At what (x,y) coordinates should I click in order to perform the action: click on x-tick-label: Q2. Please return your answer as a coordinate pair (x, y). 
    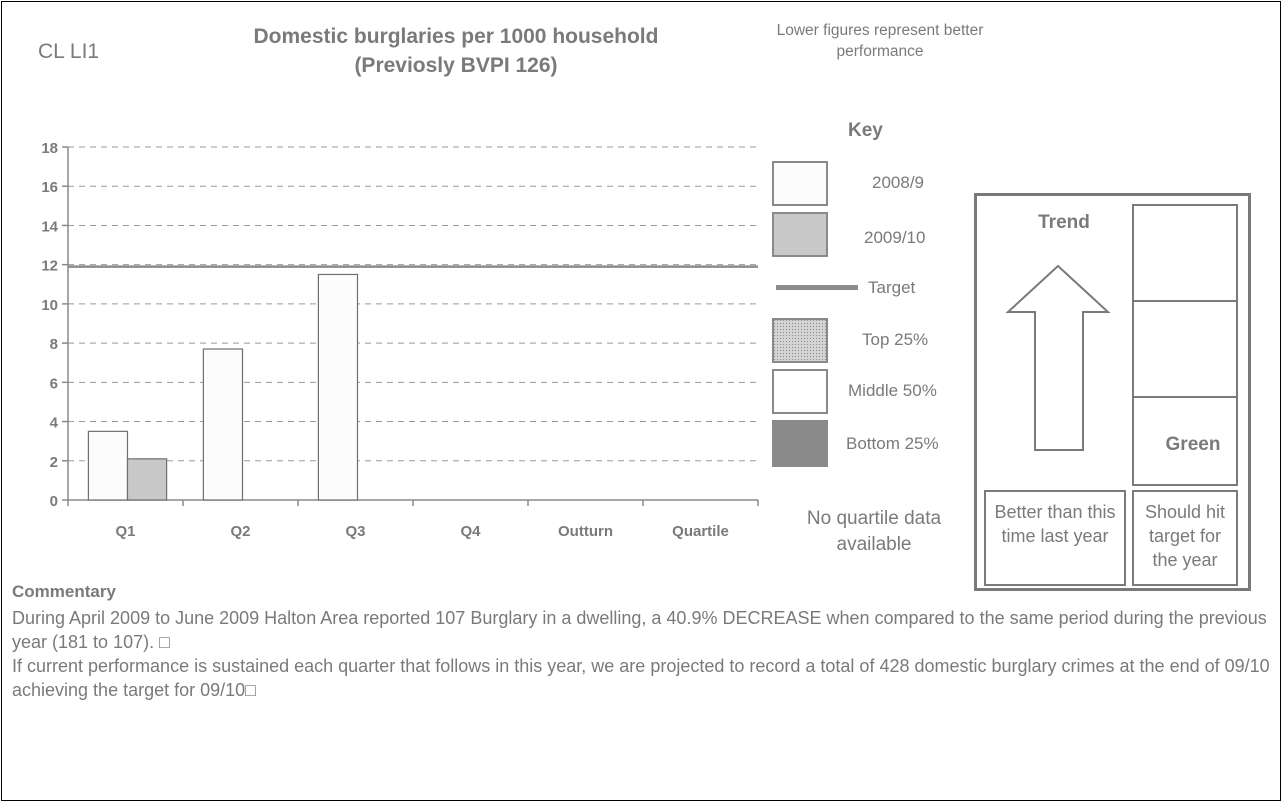
    Looking at the image, I should click on (240, 531).